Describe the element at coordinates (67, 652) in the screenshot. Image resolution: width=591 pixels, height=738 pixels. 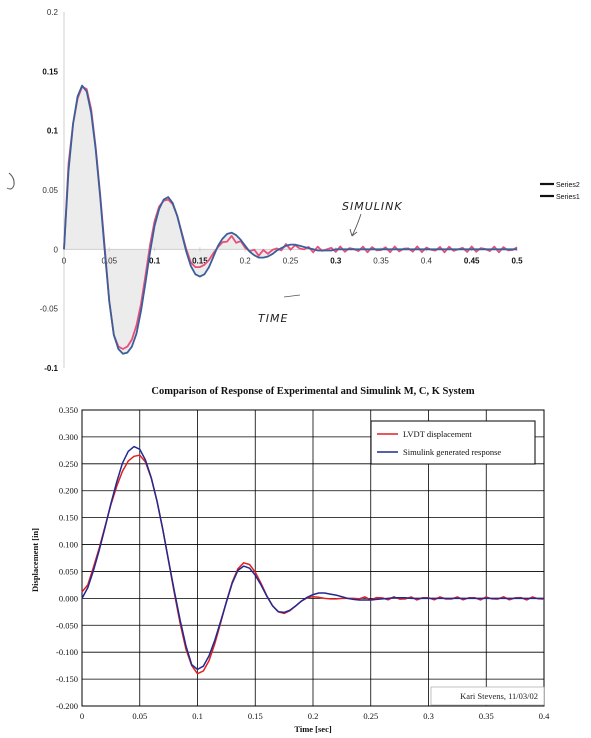
I see `bottom-y-tick-label: -0.100` at that location.